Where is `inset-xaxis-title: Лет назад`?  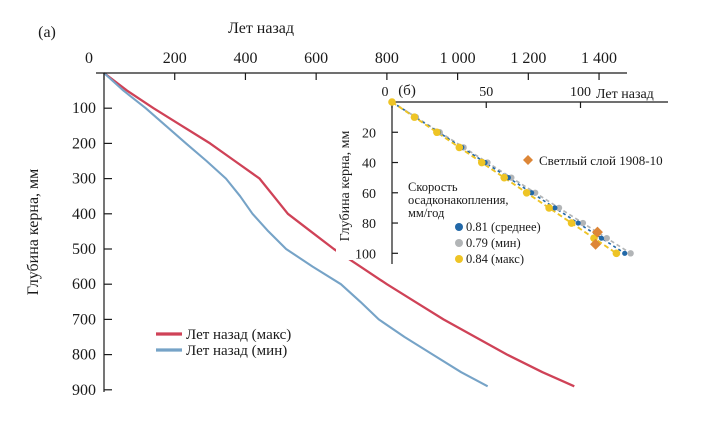 inset-xaxis-title: Лет назад is located at coordinates (625, 94).